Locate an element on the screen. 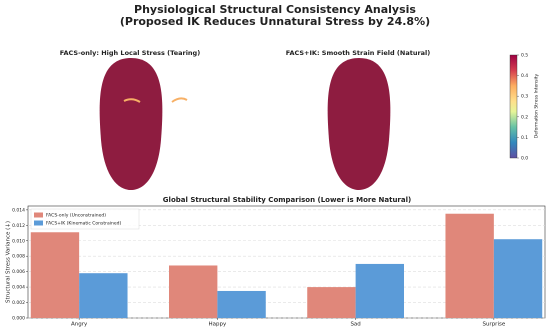 This screenshot has width=550, height=329. colorbar-label: Deformation Stress Intensity is located at coordinates (537, 105).